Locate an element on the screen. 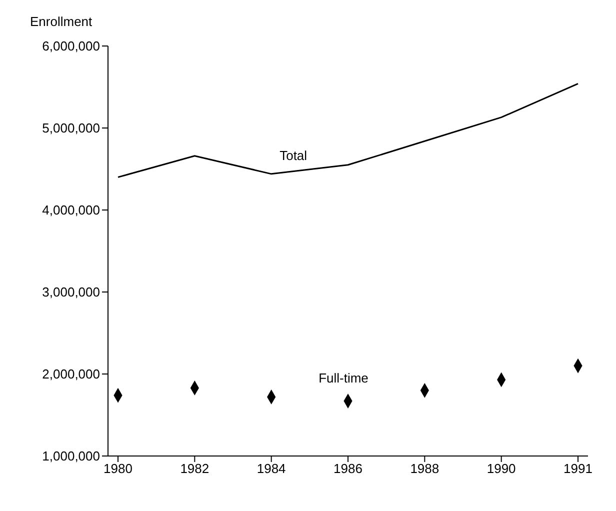  y-axis-title: Enrollment is located at coordinates (62, 22).